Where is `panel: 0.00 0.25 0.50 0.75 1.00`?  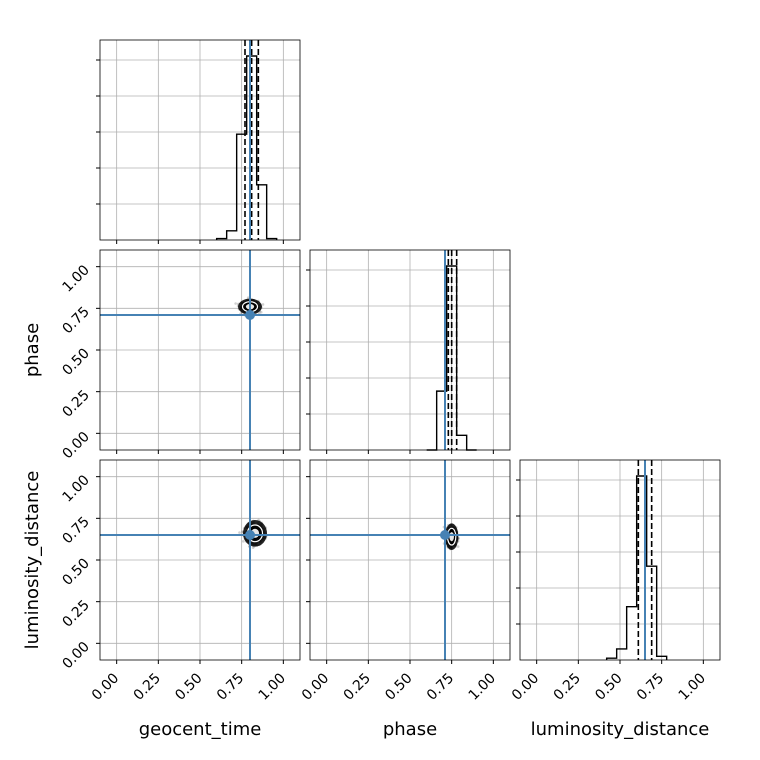 panel: 0.00 0.25 0.50 0.75 1.00 is located at coordinates (180, 355).